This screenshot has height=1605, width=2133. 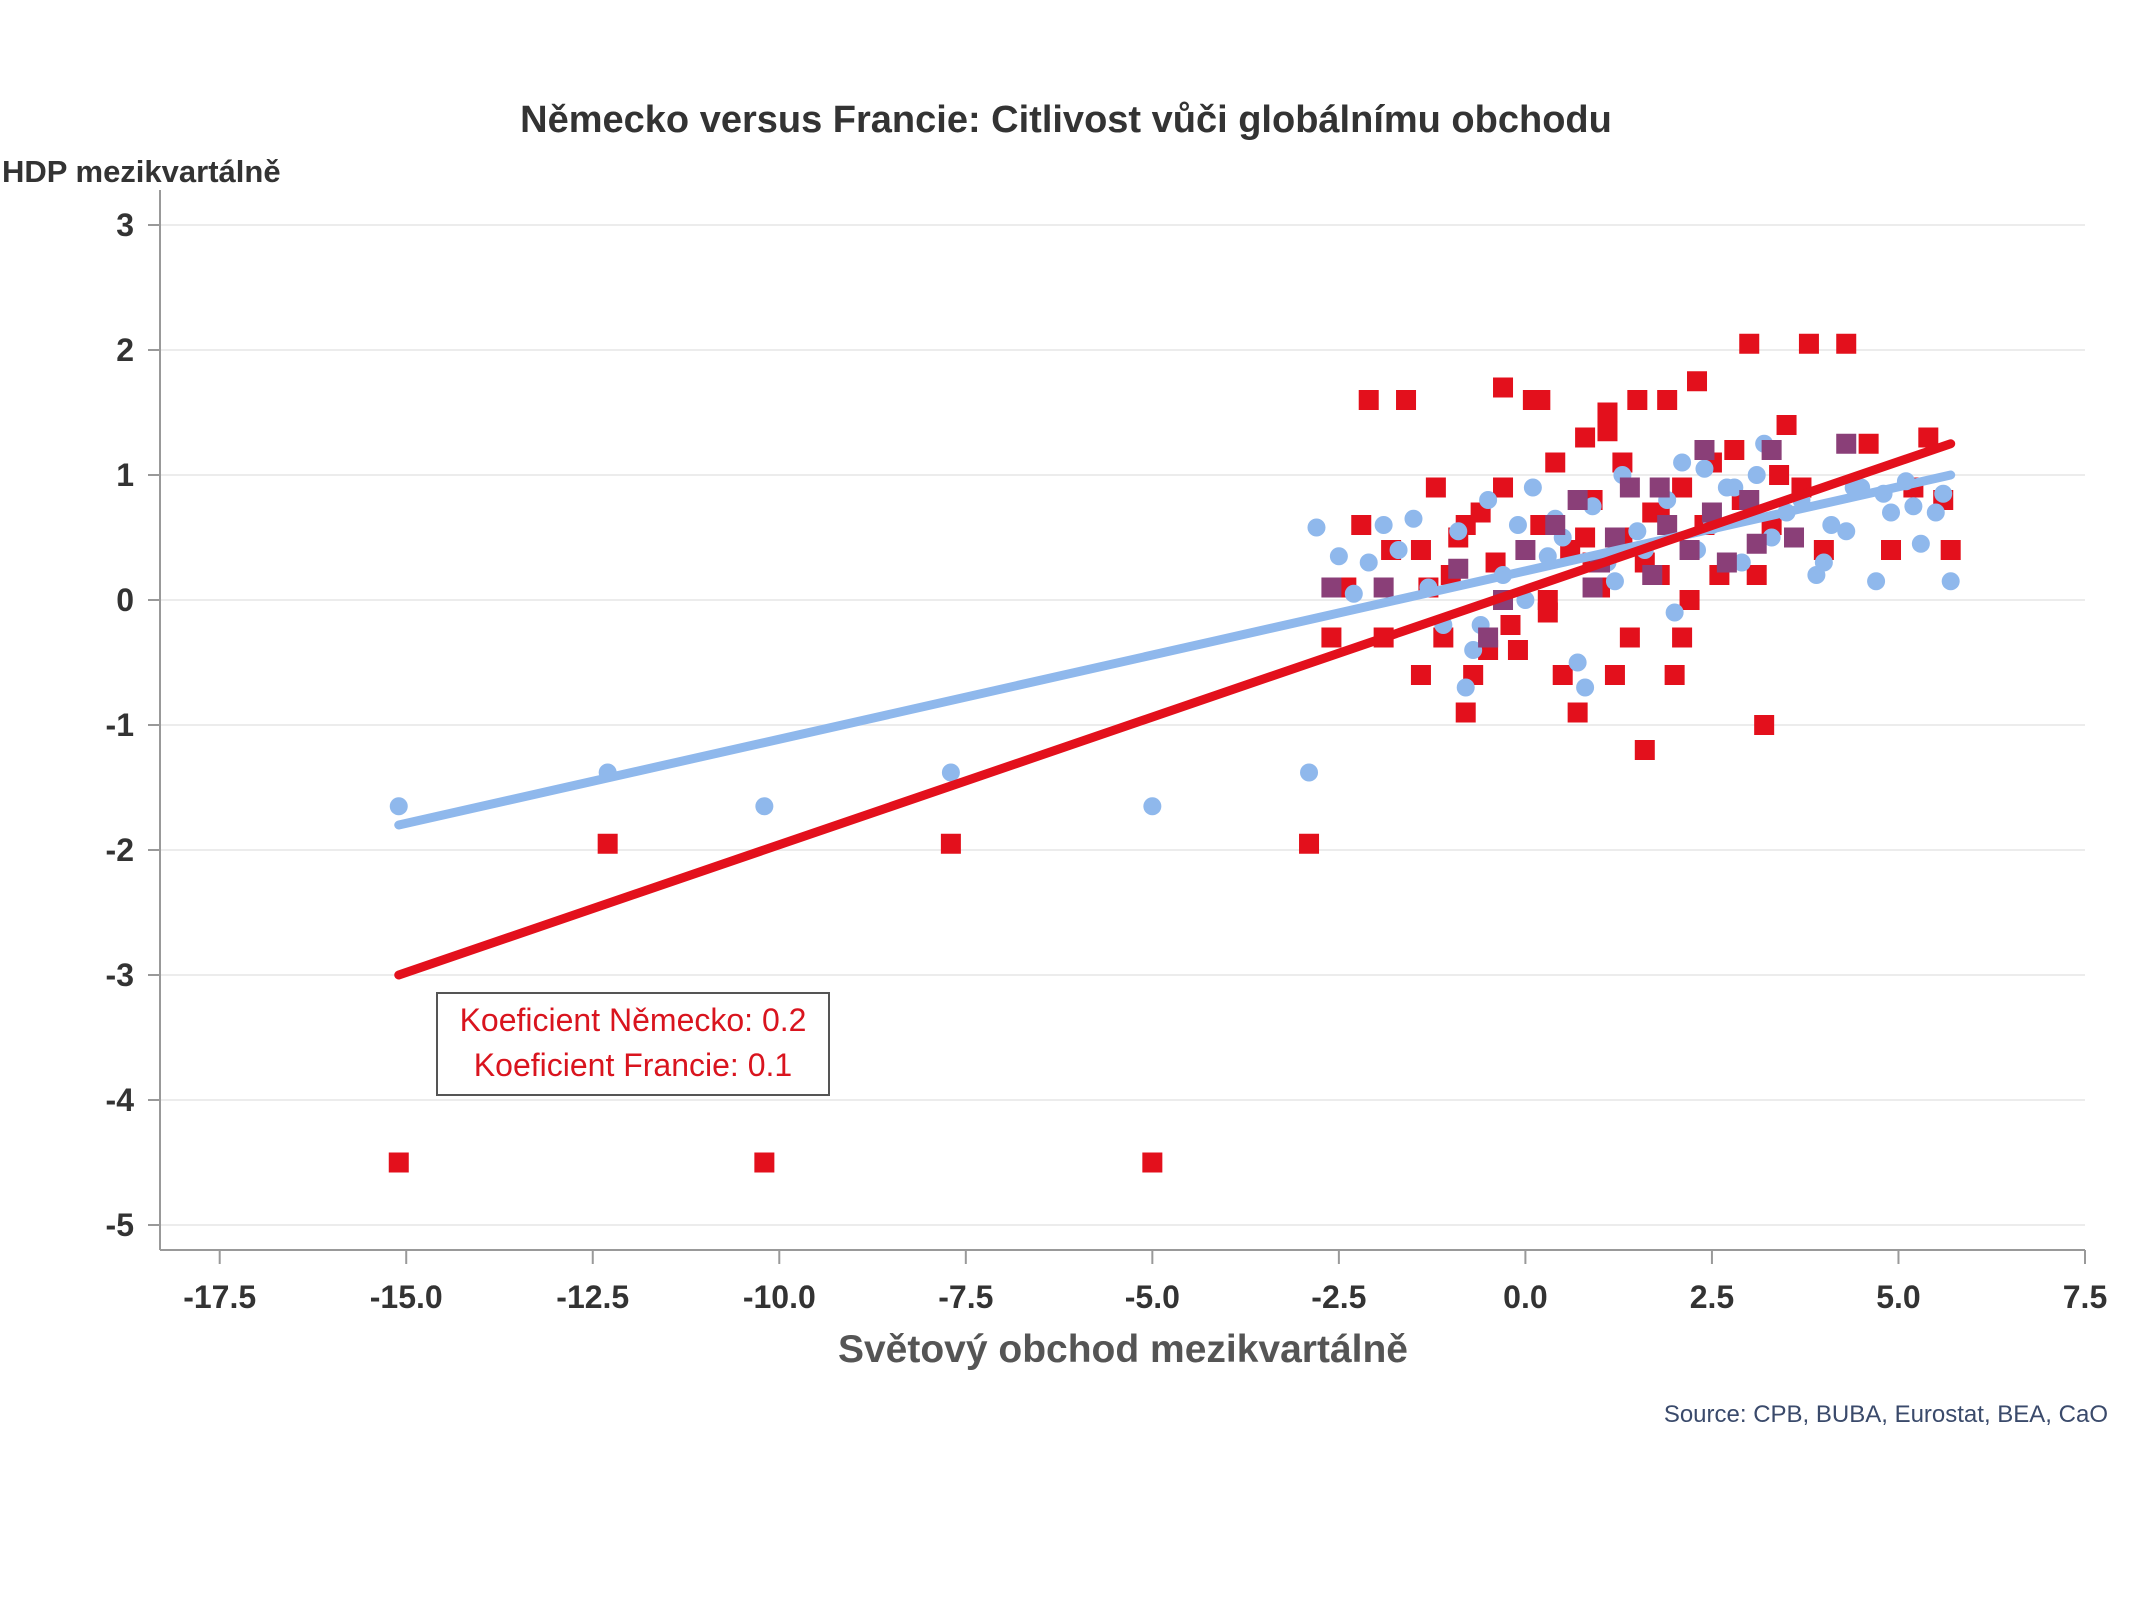 What do you see at coordinates (779, 1297) in the screenshot?
I see `x-tick-label: -10.0` at bounding box center [779, 1297].